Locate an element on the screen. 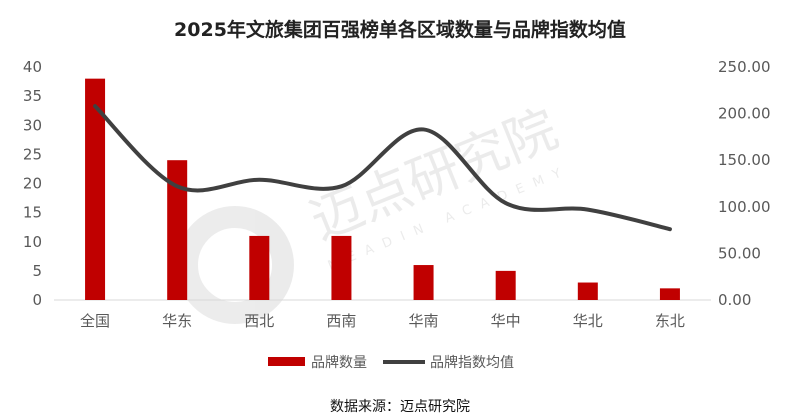  x-tick-label: 华南 is located at coordinates (424, 321).